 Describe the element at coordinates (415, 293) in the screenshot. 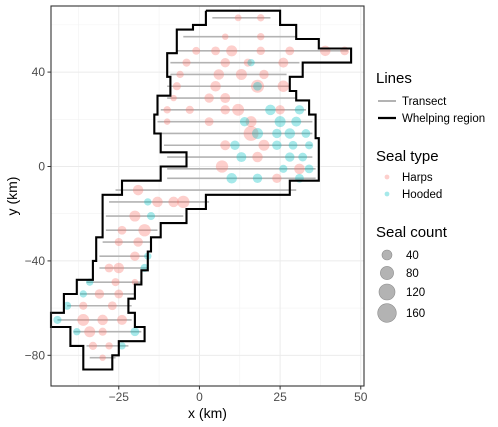

I see `legend-label-size-120: 120` at that location.